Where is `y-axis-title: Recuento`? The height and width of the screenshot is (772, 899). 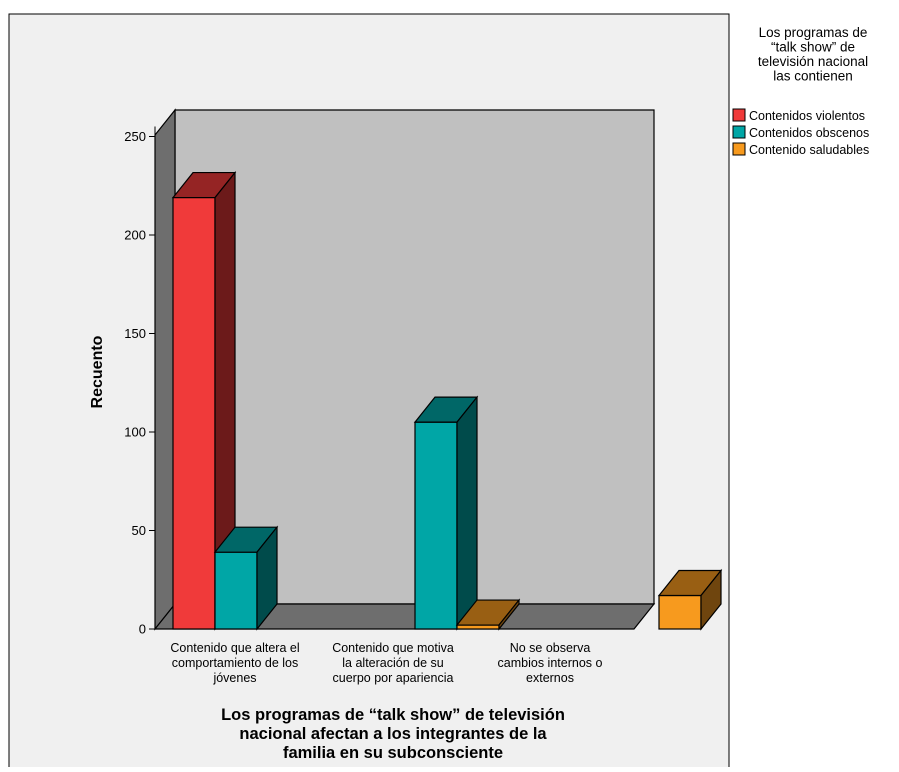
y-axis-title: Recuento is located at coordinates (97, 371).